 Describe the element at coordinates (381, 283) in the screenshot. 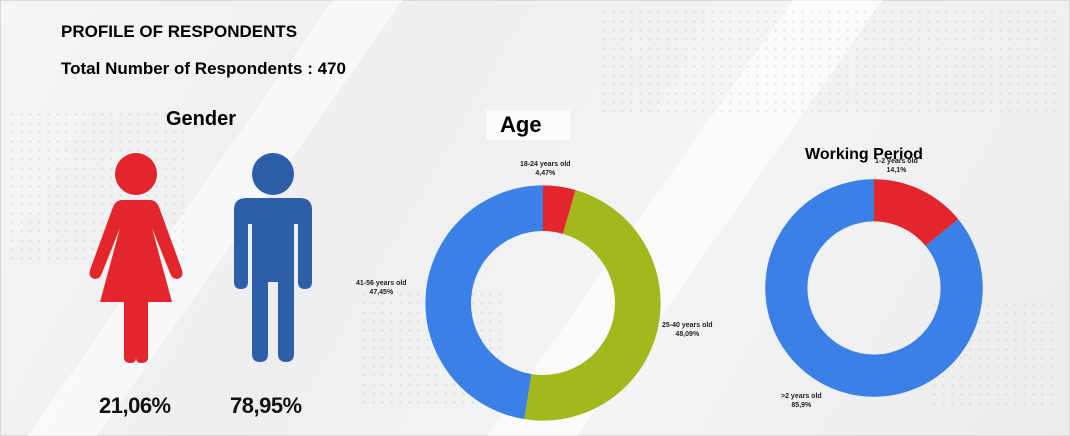

I see `age-label-41-56-category: 41-56 years old` at that location.